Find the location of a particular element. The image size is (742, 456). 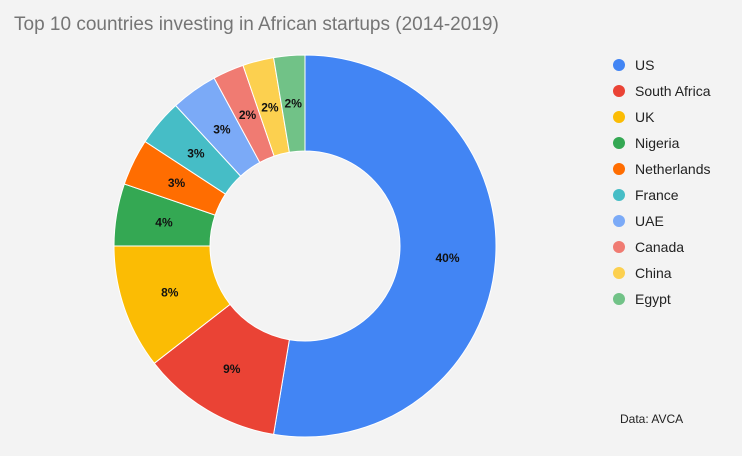

legend-item-netherlands: Netherlands is located at coordinates (662, 169).